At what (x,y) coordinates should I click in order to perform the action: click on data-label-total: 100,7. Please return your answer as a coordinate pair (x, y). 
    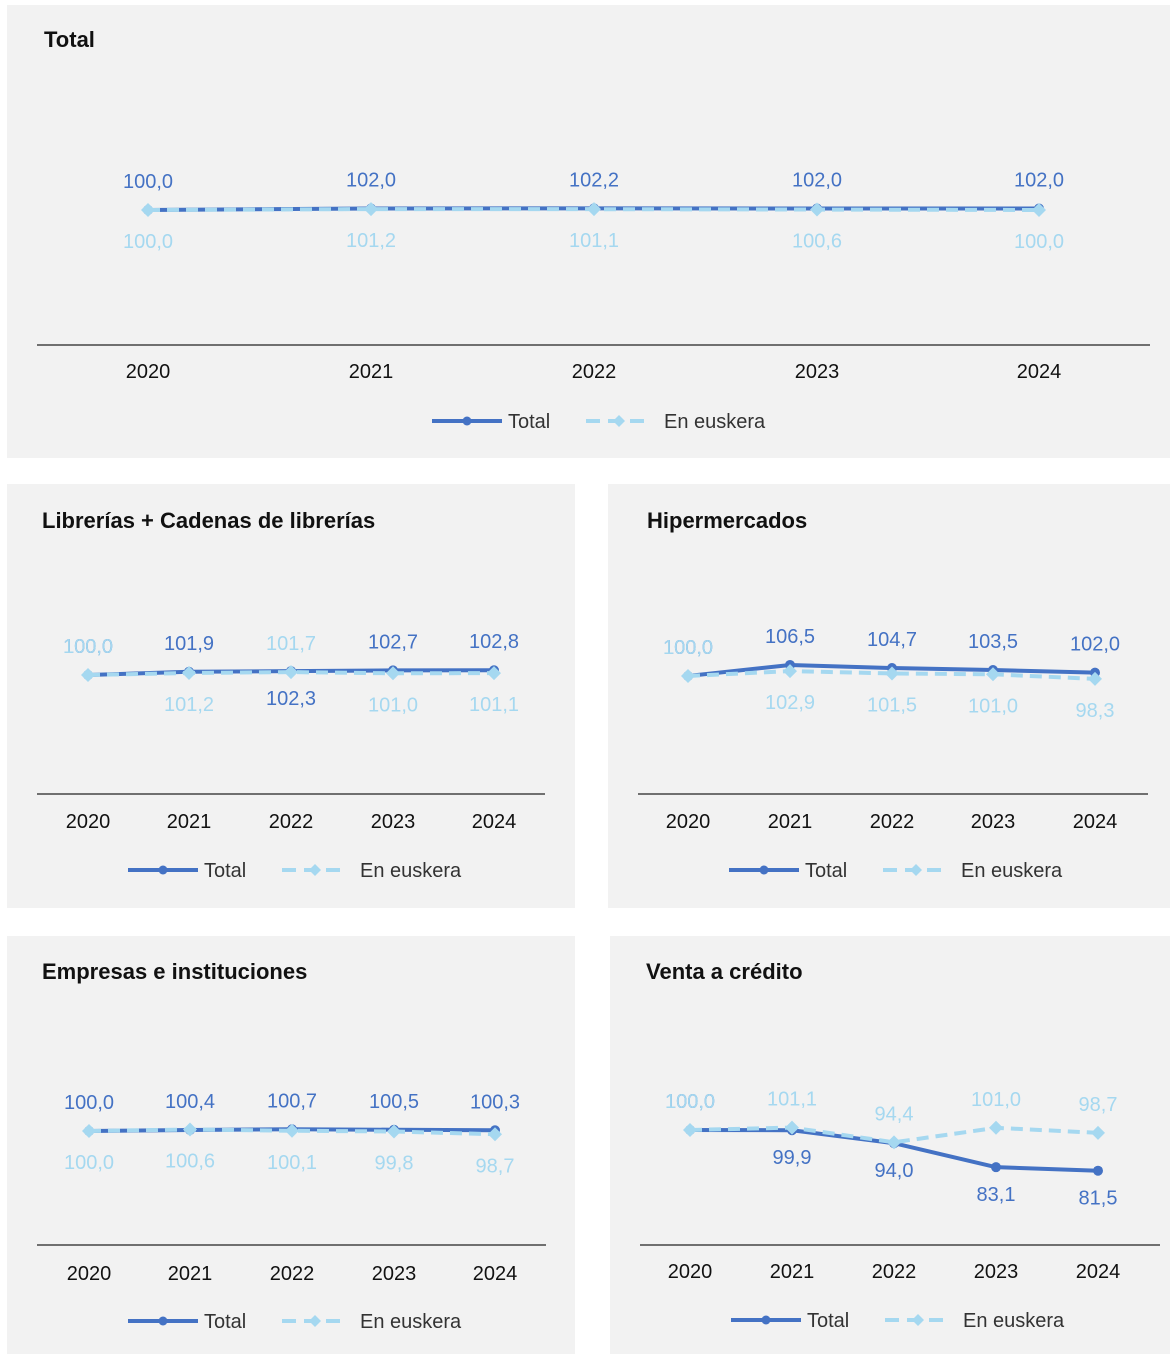
    Looking at the image, I should click on (292, 1101).